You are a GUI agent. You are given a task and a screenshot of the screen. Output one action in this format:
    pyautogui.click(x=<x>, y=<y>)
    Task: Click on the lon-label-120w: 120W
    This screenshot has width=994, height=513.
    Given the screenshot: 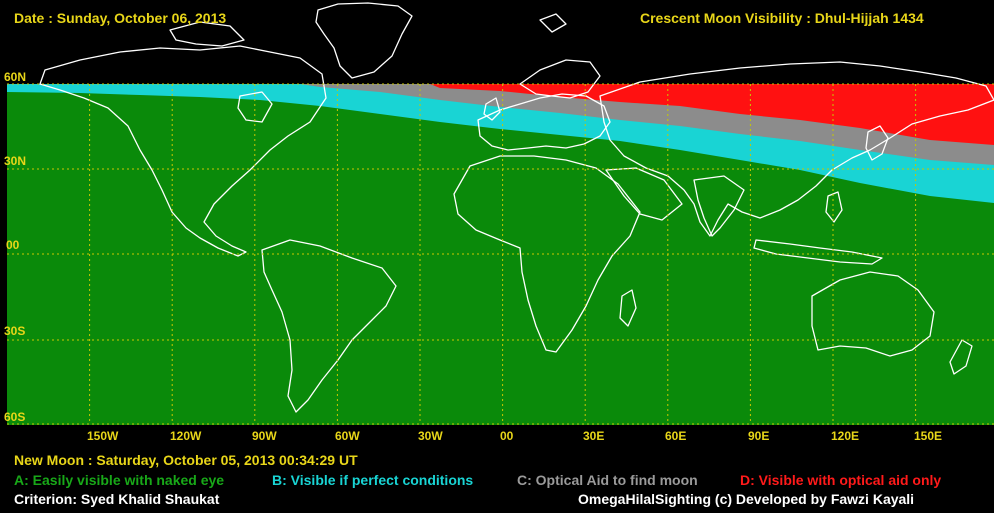 What is the action you would take?
    pyautogui.click(x=186, y=436)
    